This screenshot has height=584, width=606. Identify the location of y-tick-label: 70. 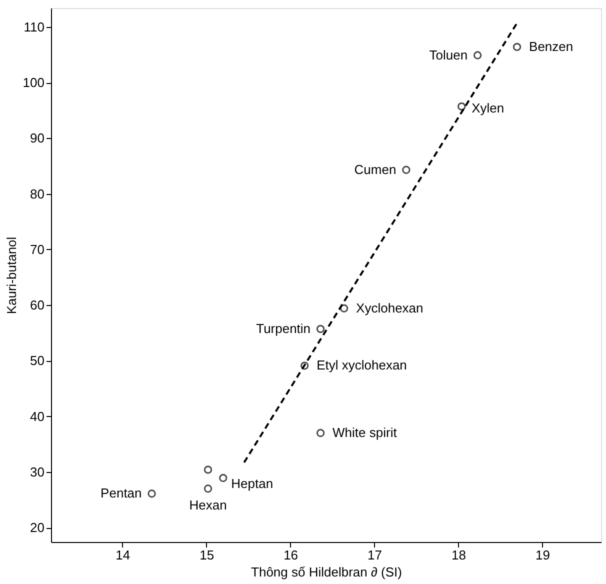
(37, 249).